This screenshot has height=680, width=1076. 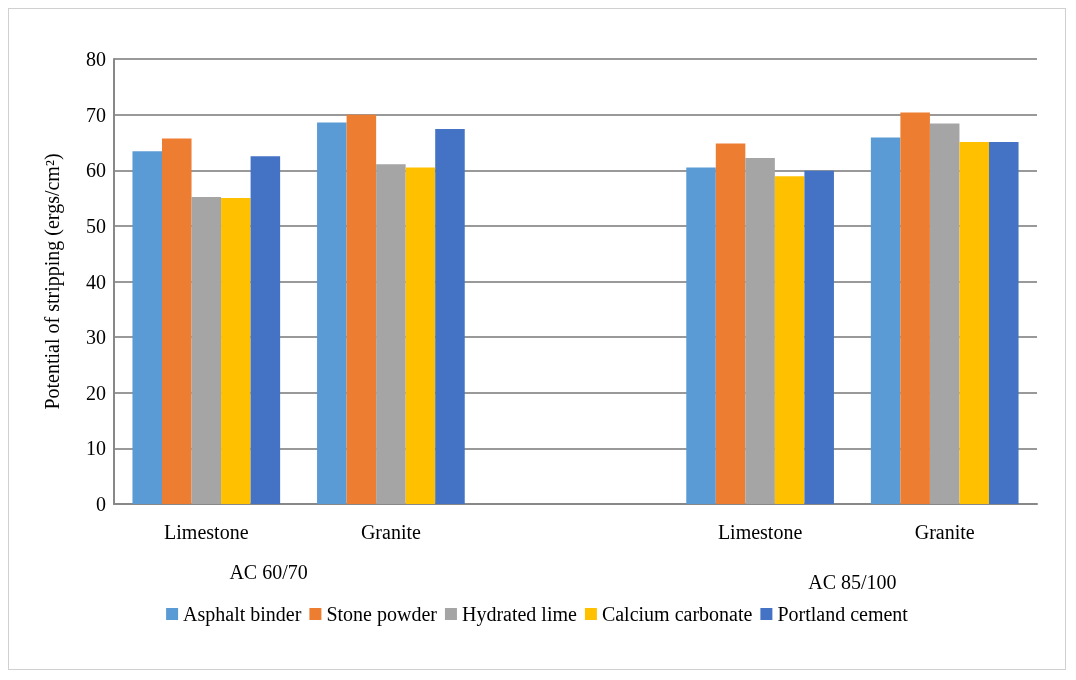 What do you see at coordinates (96, 392) in the screenshot?
I see `y-tick-label: 20` at bounding box center [96, 392].